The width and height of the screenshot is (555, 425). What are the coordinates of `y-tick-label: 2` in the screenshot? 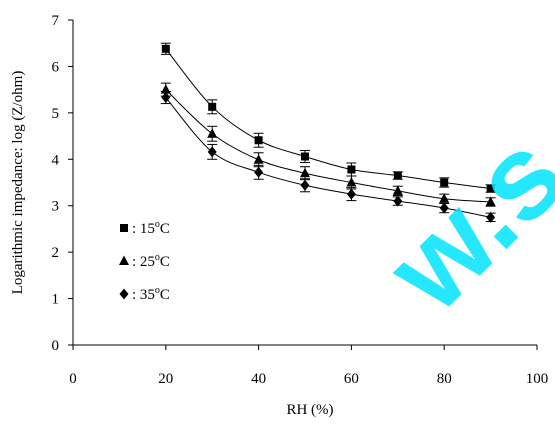 It's located at (56, 253).